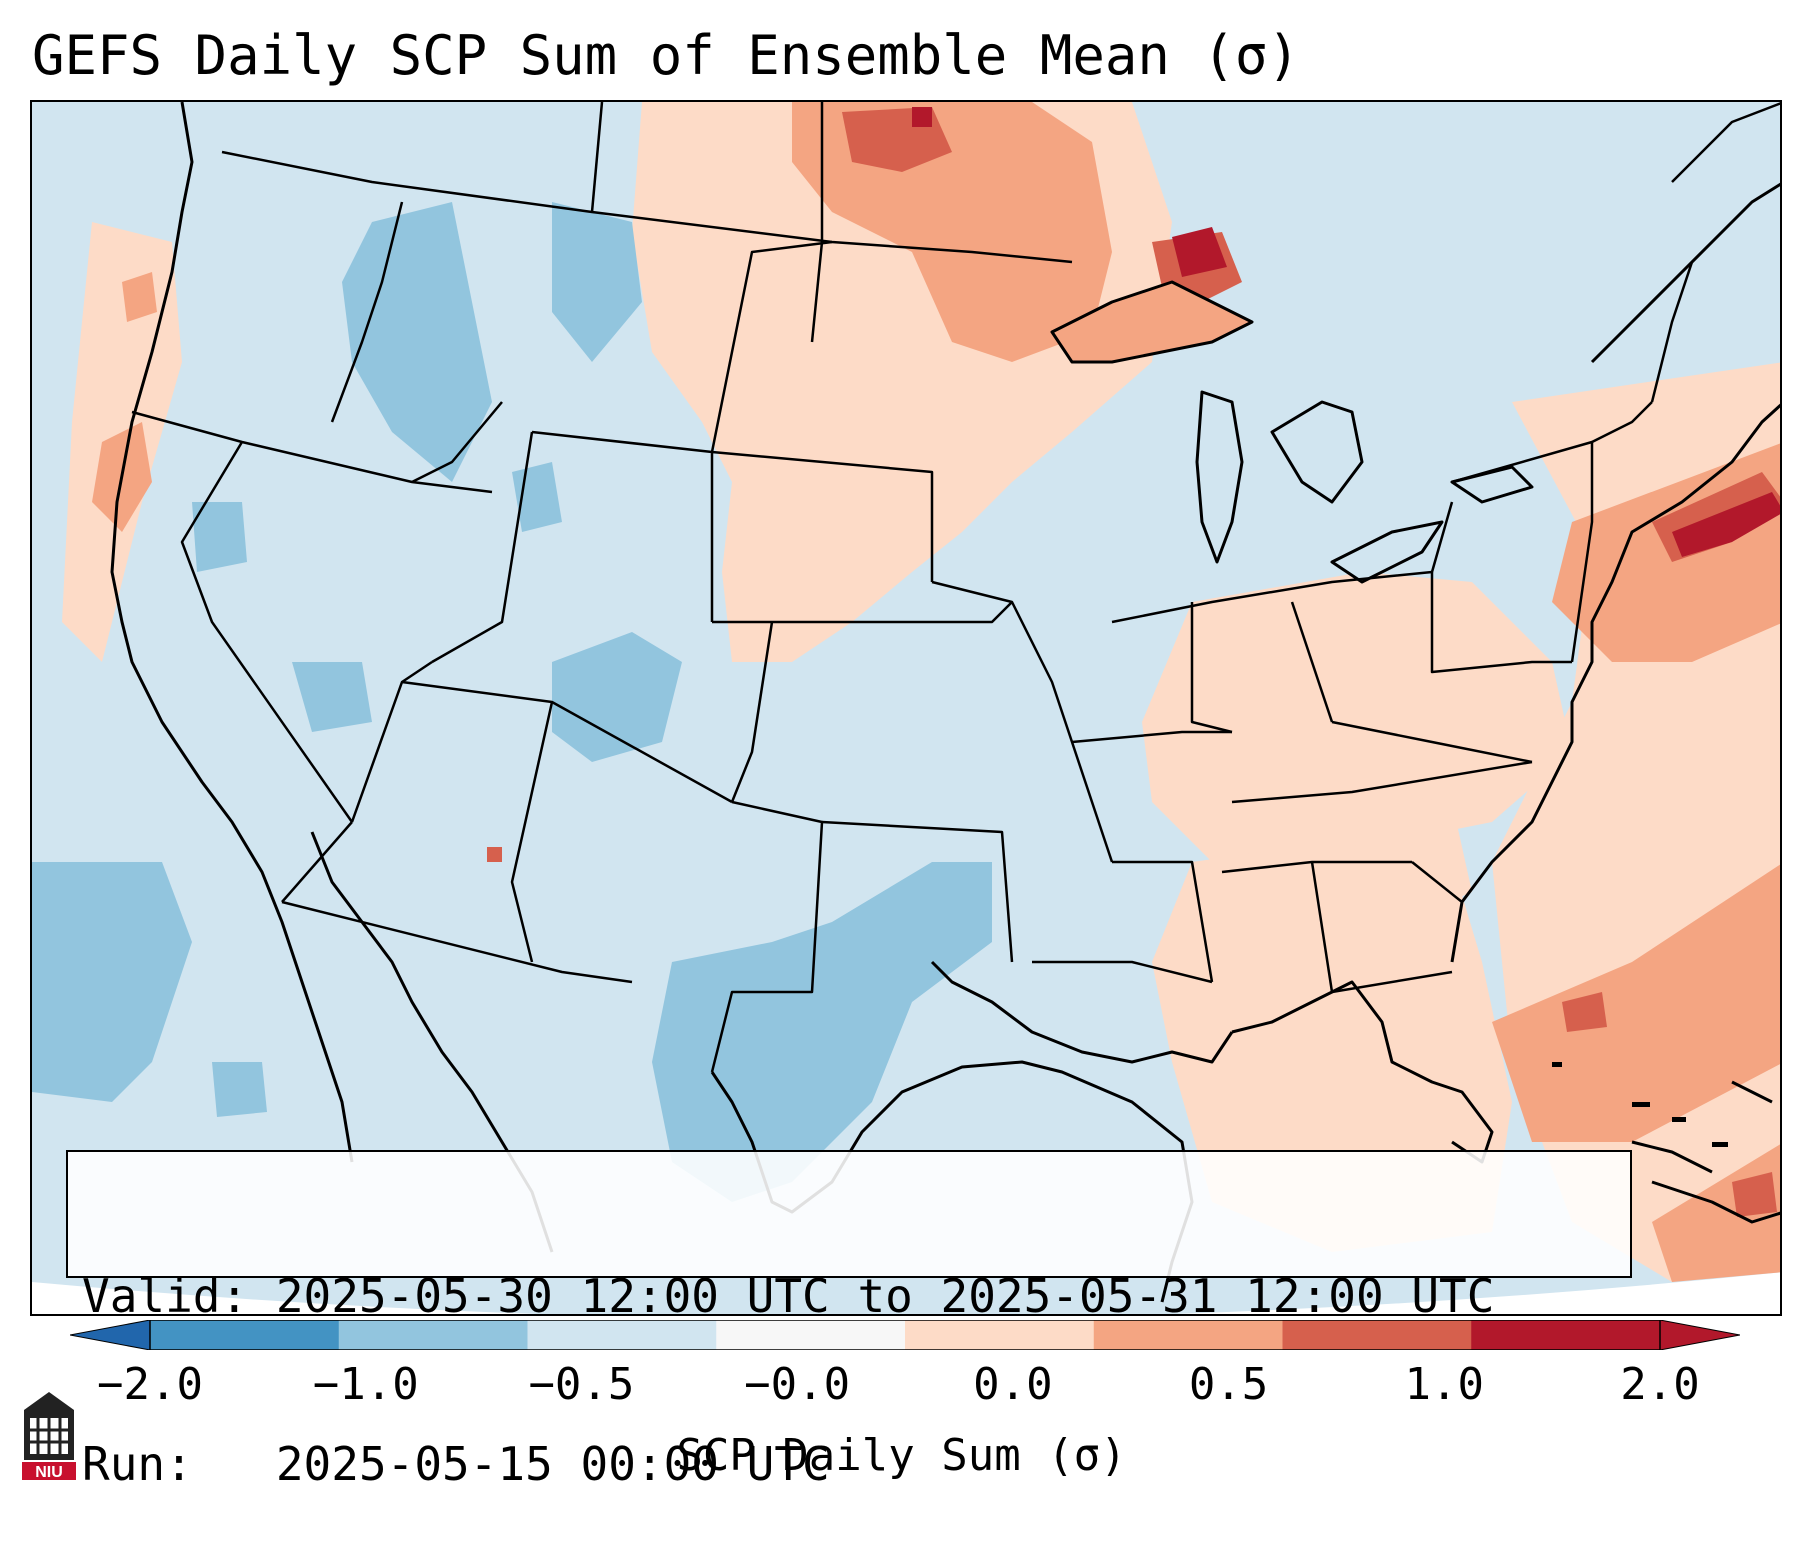 The height and width of the screenshot is (1548, 1803). What do you see at coordinates (49, 1436) in the screenshot?
I see `niu-logo: NIU` at bounding box center [49, 1436].